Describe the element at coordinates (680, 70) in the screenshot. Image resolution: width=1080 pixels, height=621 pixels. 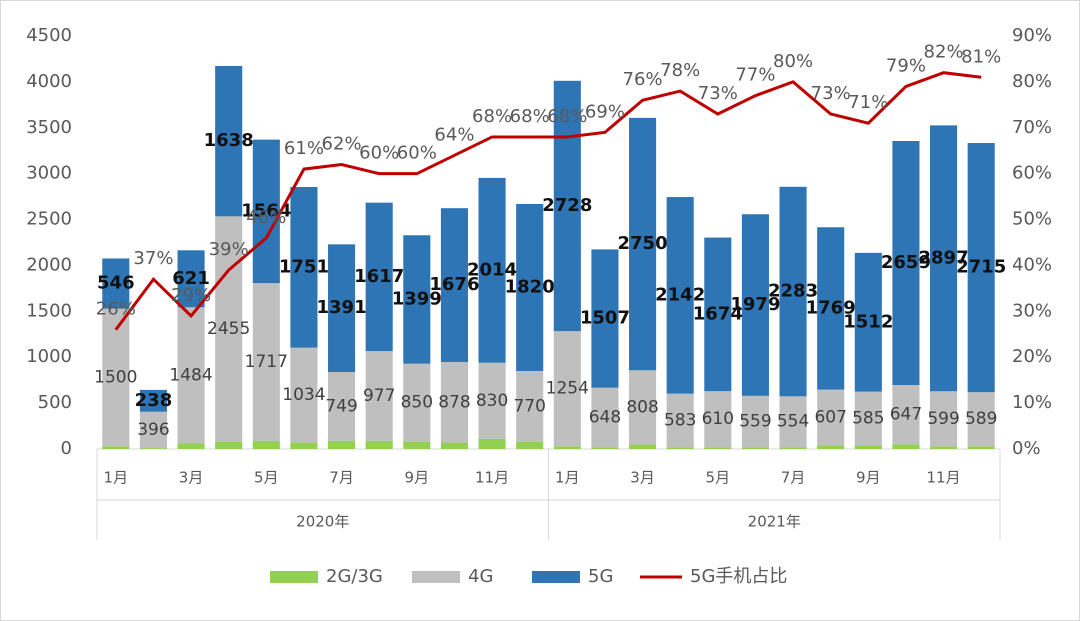
I see `line-label: 78%` at that location.